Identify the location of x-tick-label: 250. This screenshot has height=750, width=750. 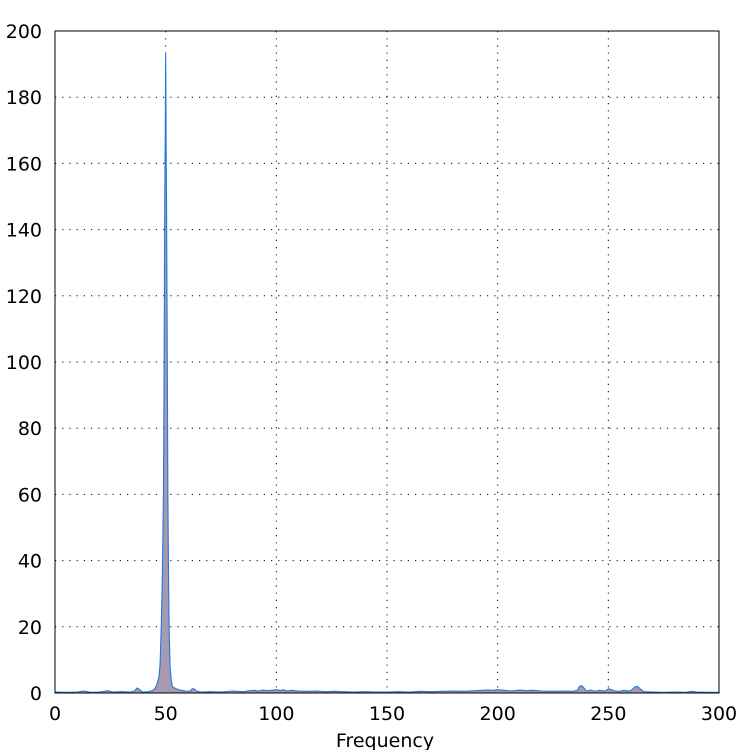
(608, 714).